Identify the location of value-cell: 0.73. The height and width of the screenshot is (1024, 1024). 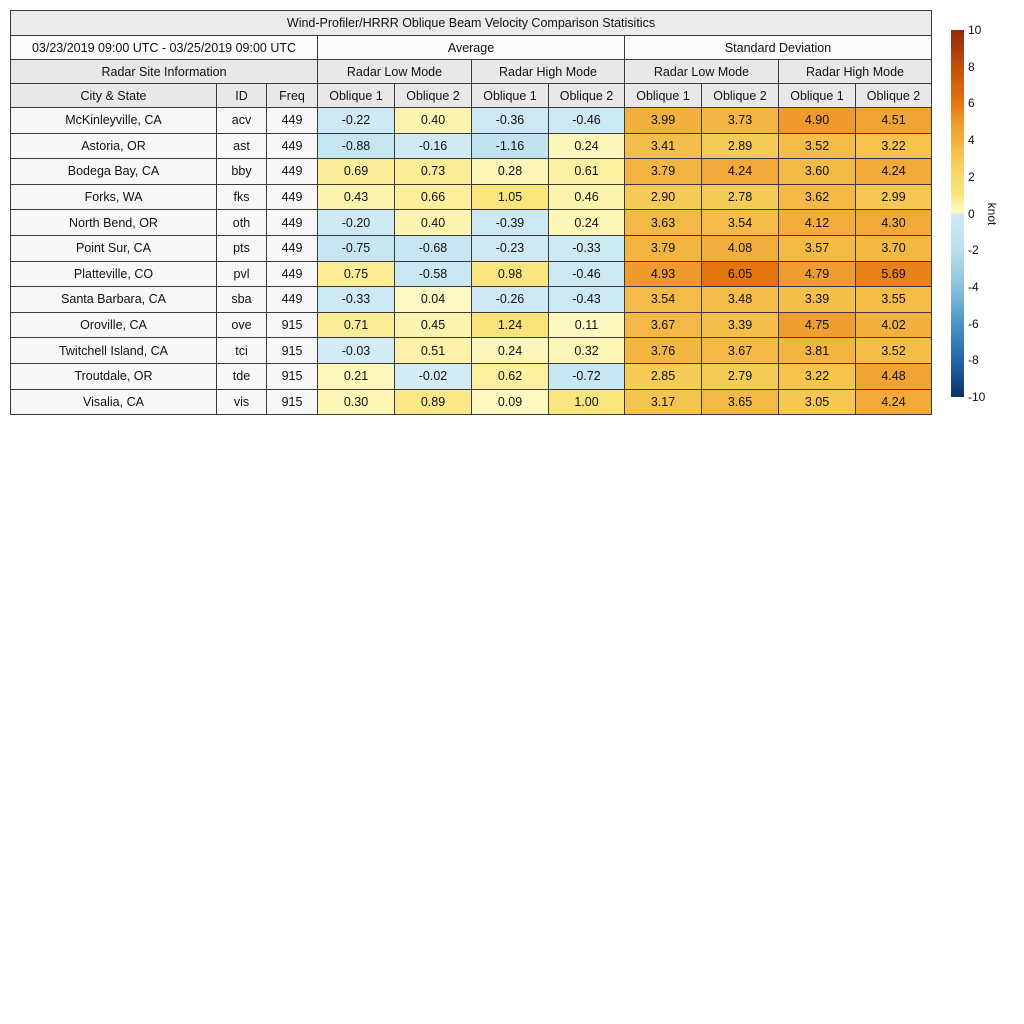
(433, 171).